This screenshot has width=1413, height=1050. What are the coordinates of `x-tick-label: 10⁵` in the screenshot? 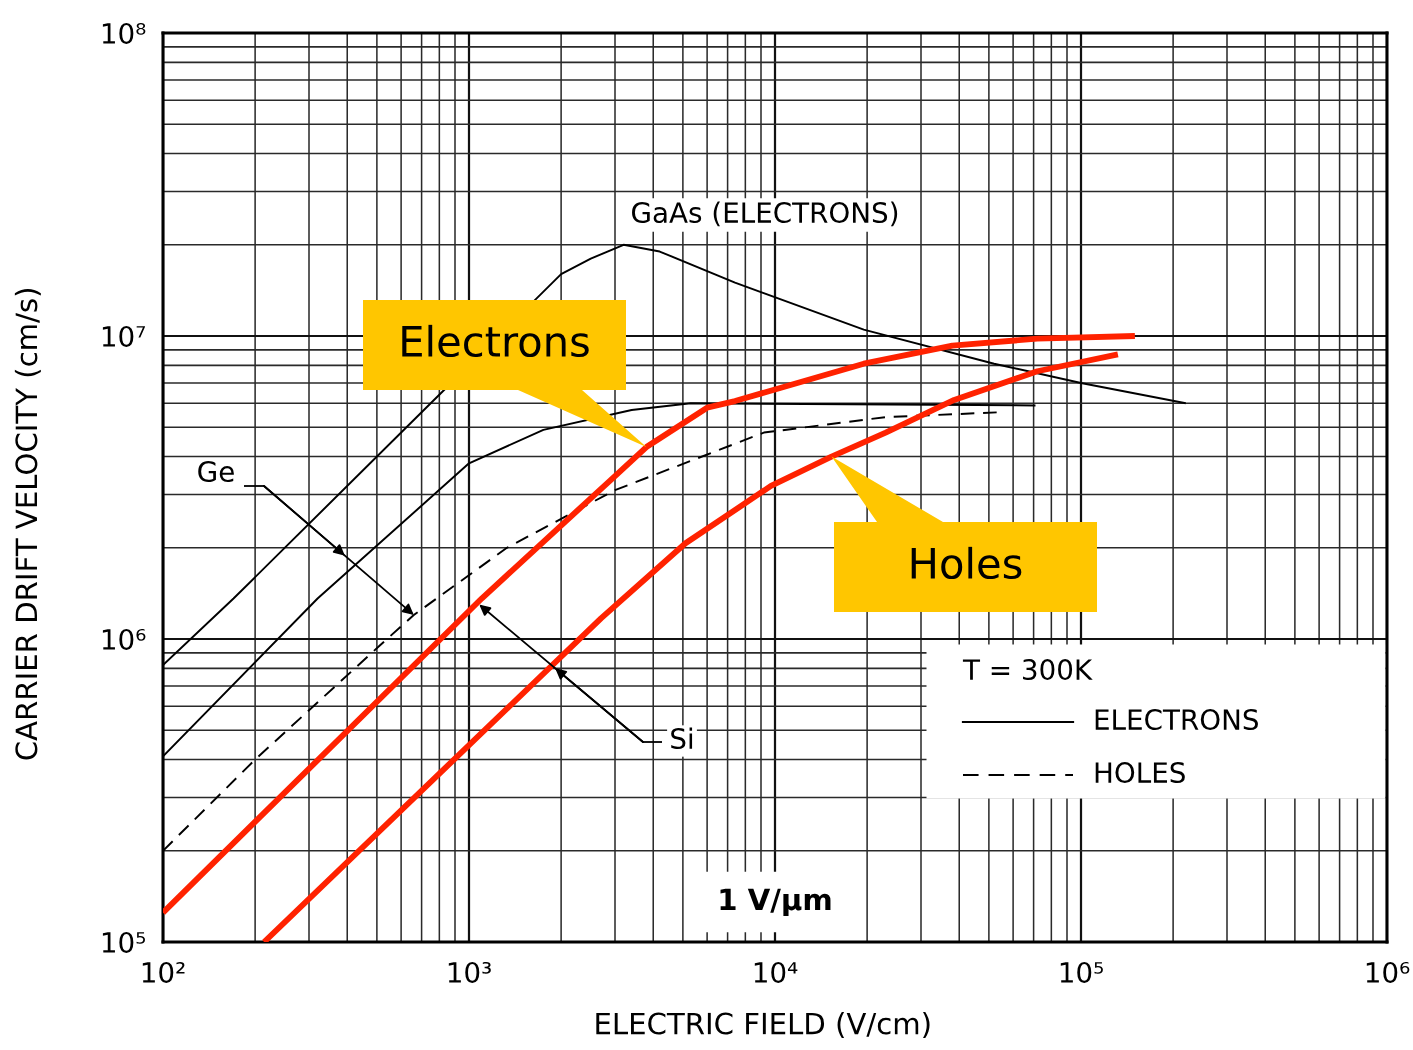 It's located at (1081, 972).